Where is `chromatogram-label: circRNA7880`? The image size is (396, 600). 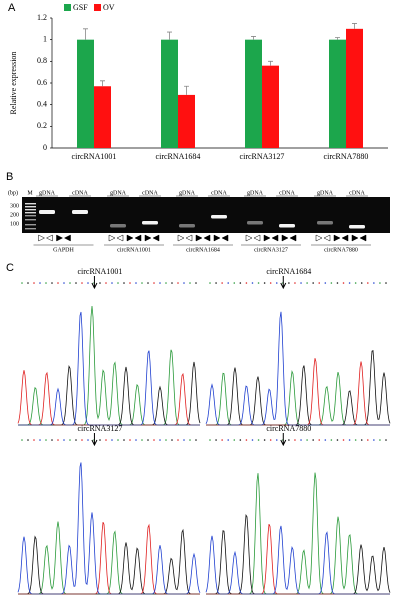
chromatogram-label: circRNA7880 is located at coordinates (288, 428).